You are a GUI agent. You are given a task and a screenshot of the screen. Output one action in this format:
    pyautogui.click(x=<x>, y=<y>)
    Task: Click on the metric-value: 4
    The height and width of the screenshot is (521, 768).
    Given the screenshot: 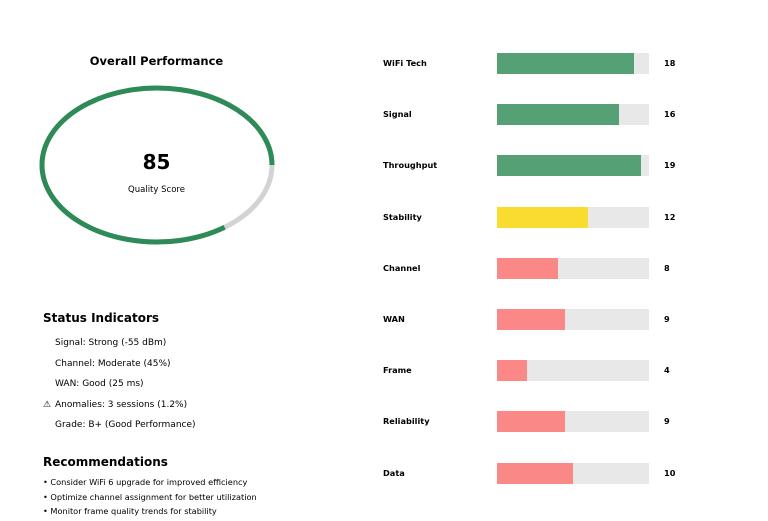 What is the action you would take?
    pyautogui.click(x=667, y=370)
    